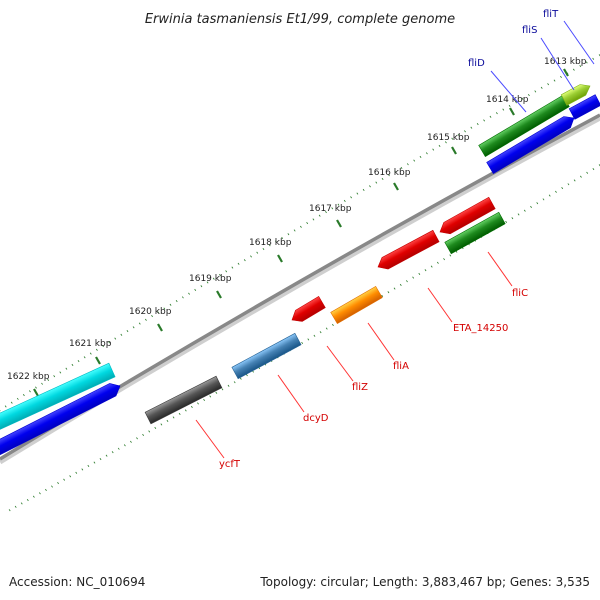  What do you see at coordinates (507, 100) in the screenshot?
I see `kbp-tick-label: 1614 kbp` at bounding box center [507, 100].